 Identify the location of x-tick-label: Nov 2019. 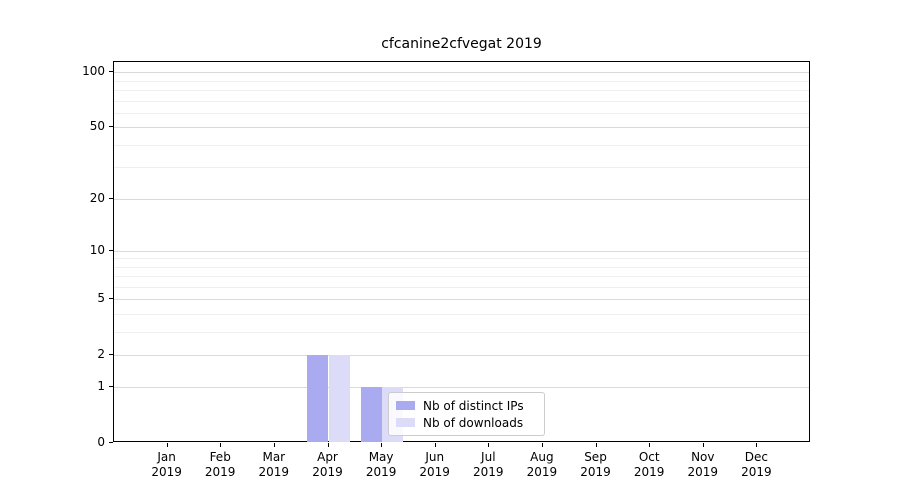
(703, 465).